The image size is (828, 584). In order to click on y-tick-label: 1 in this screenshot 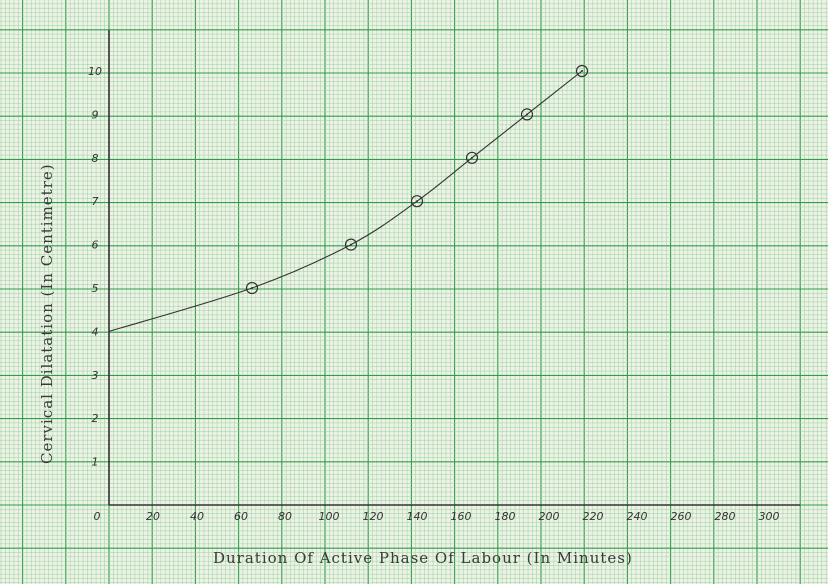, I will do `click(95, 462)`.